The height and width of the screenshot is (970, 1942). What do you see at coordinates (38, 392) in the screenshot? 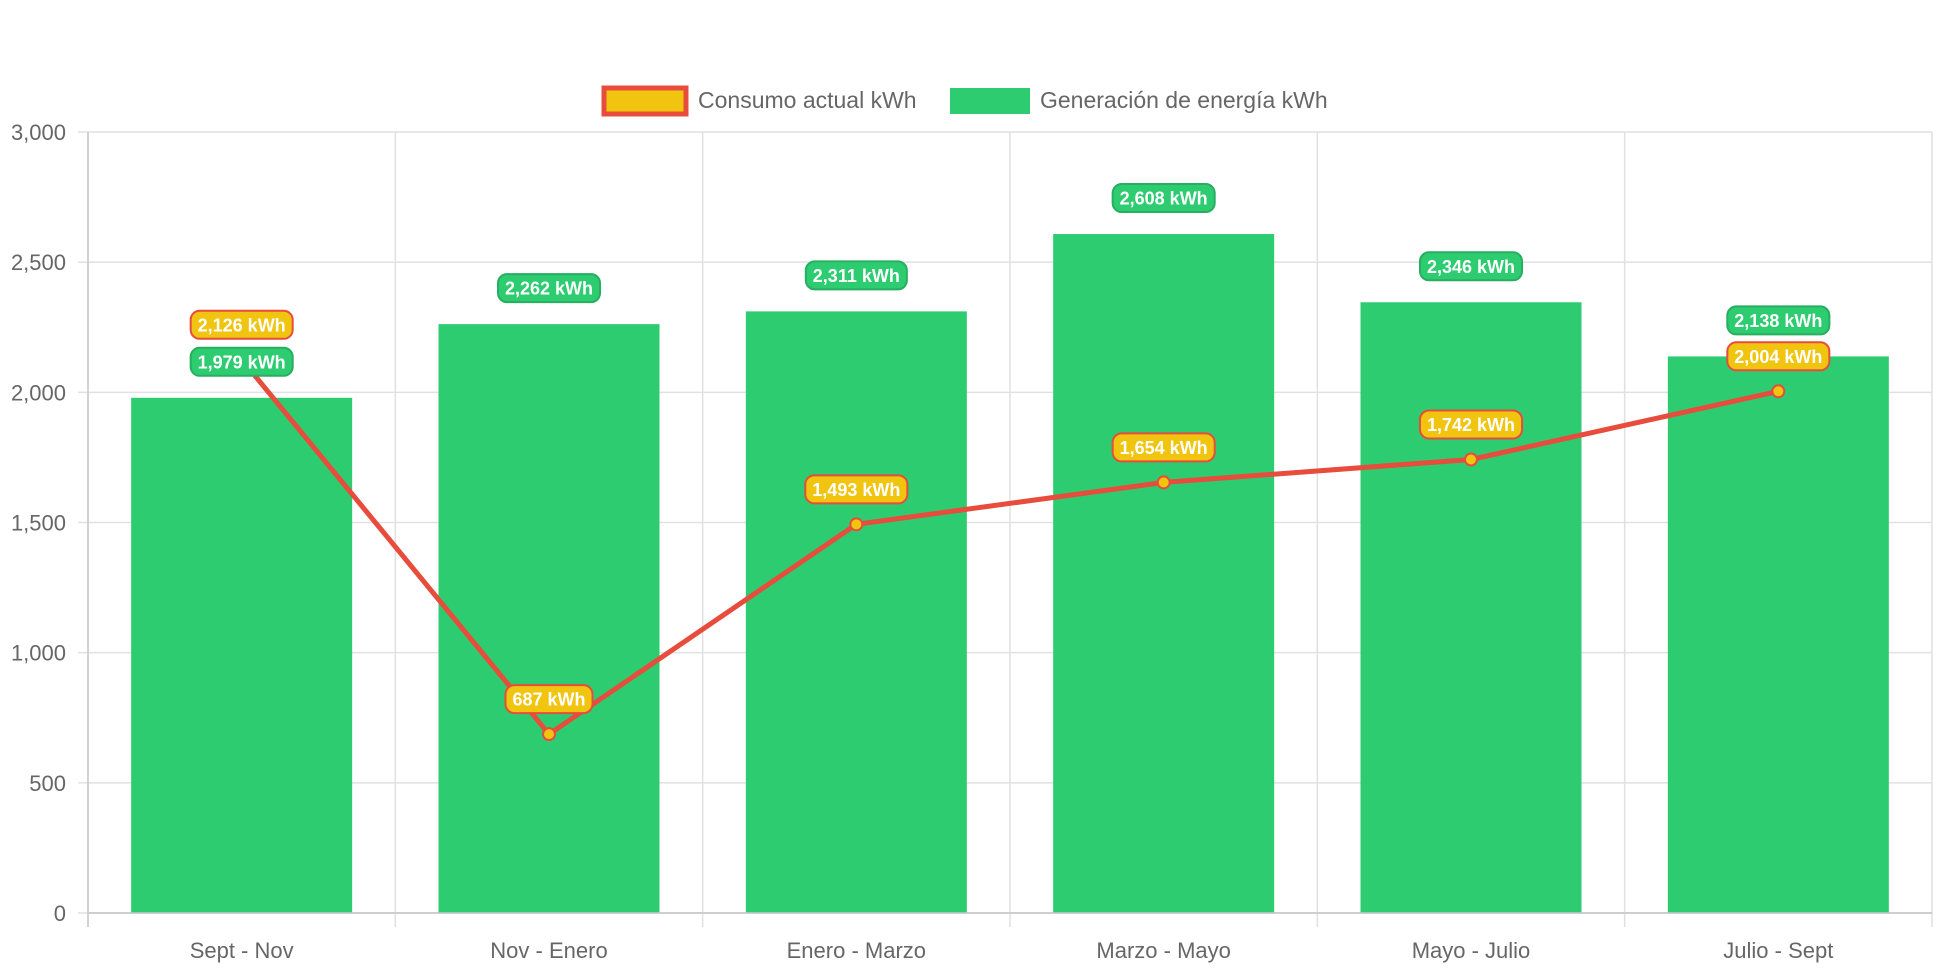
I see `y-tick-label: 2,000` at bounding box center [38, 392].